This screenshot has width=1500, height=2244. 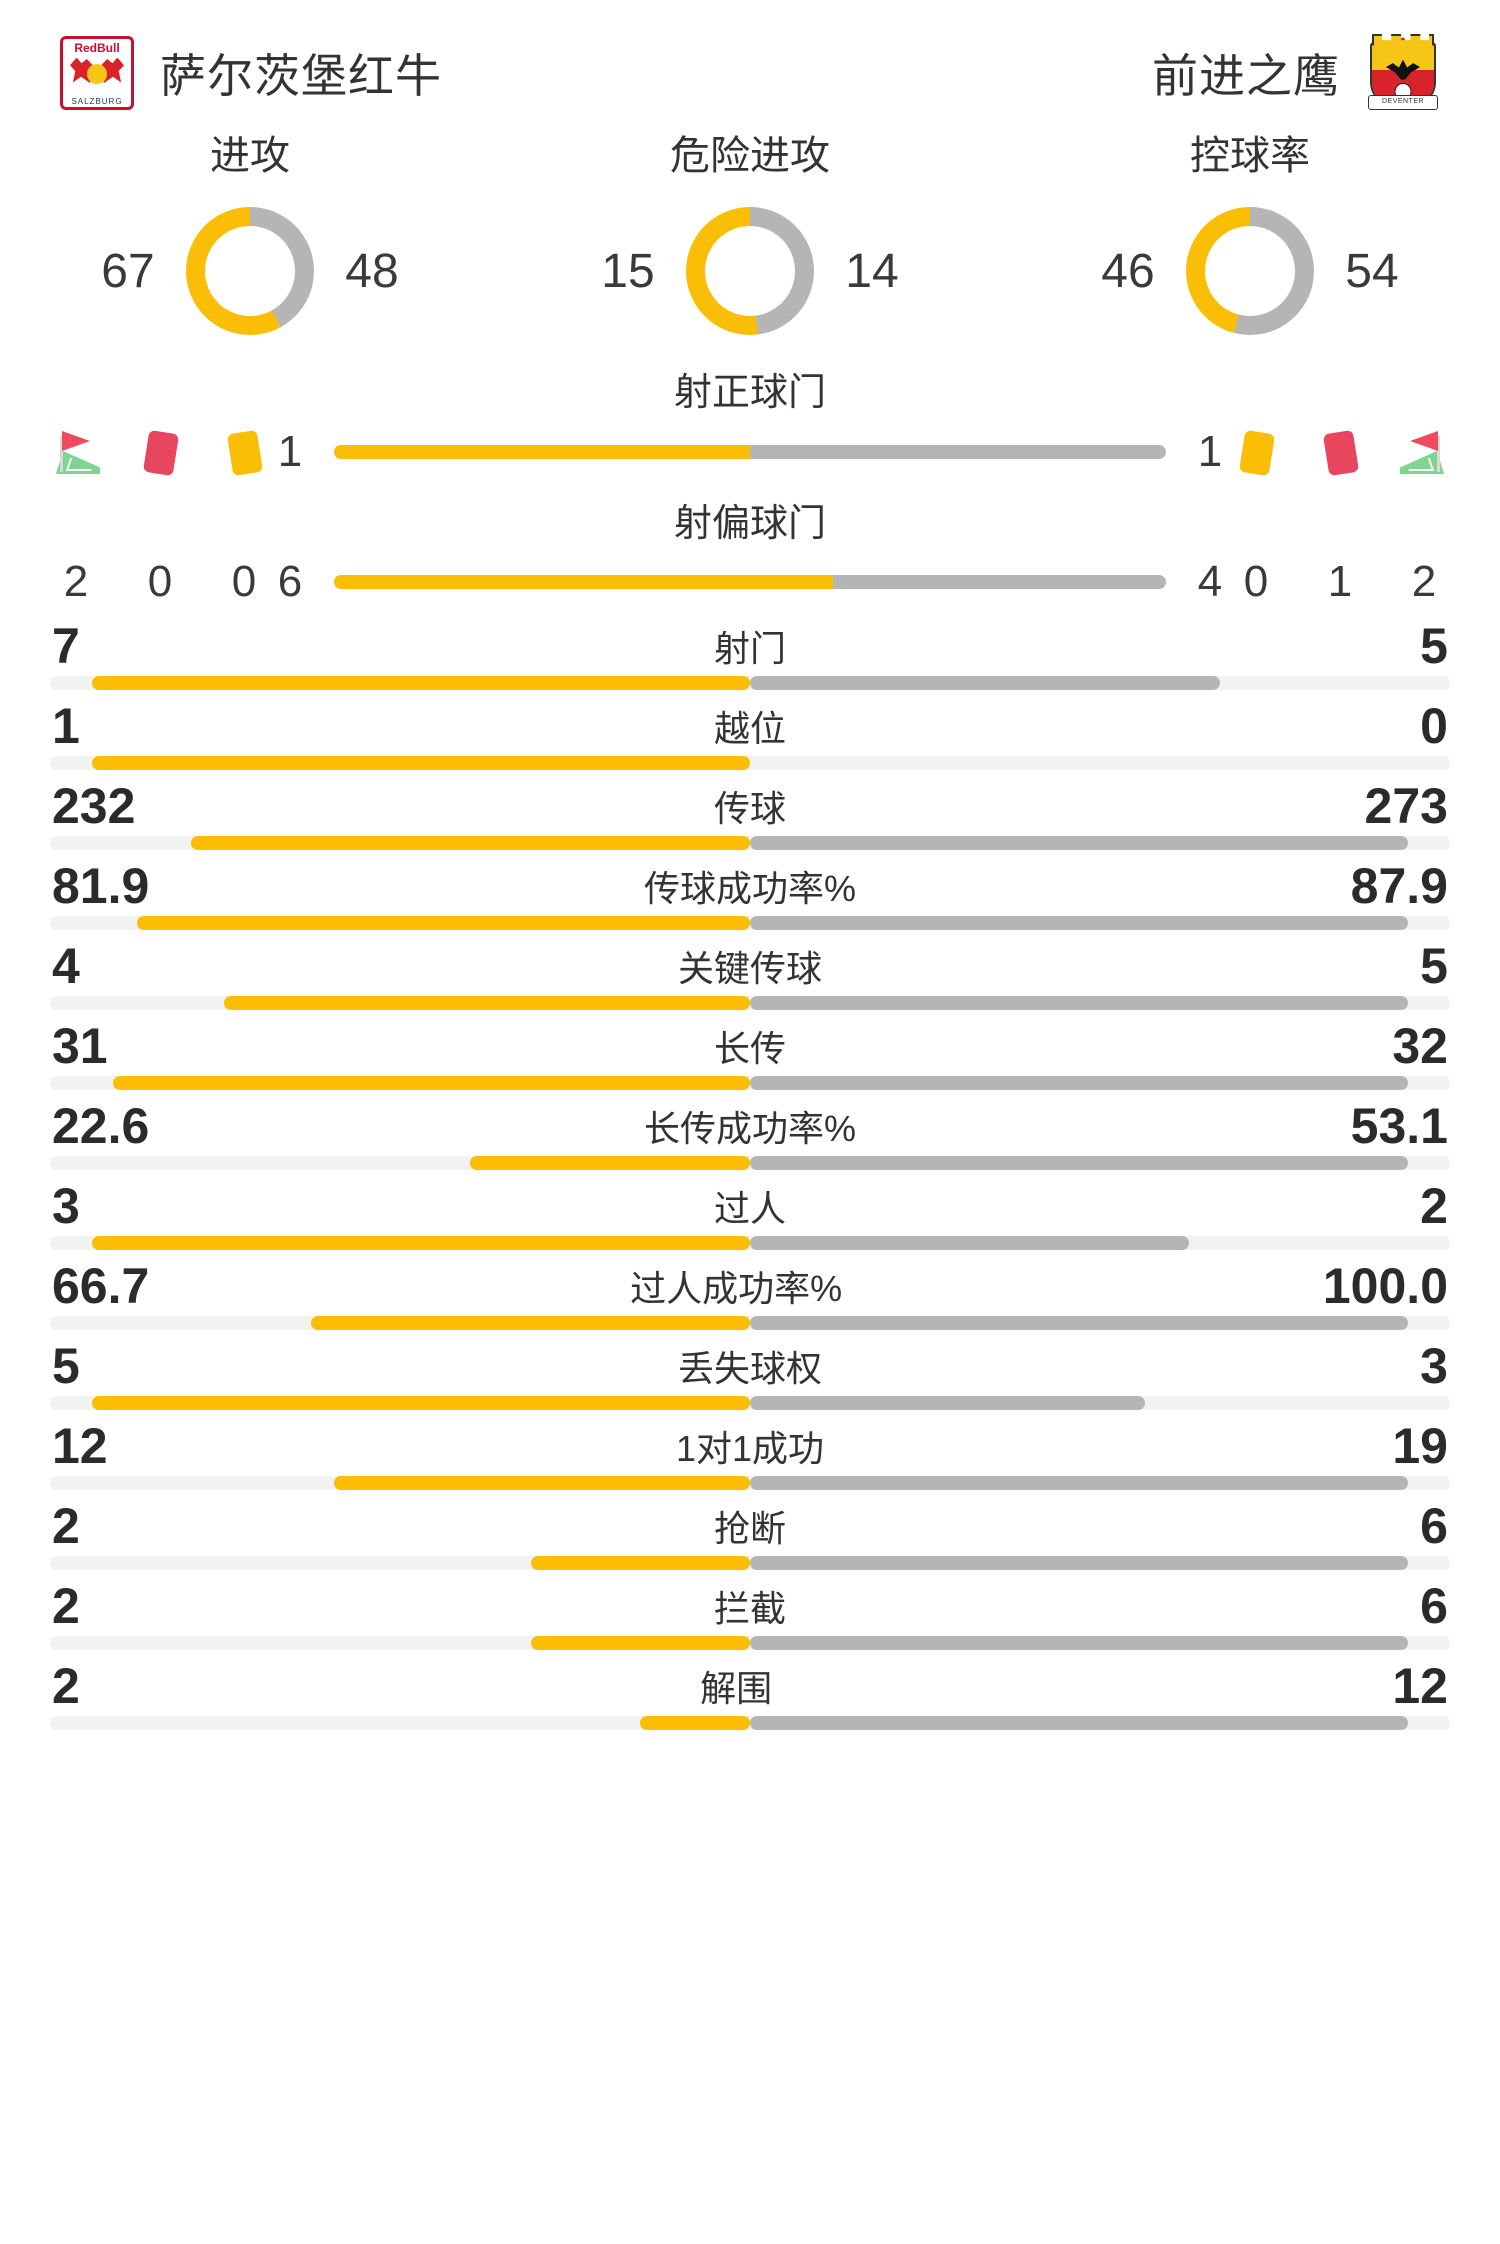 I want to click on shots-off-target-row: 2 0 0 6 4 0 1 2, so click(x=750, y=582).